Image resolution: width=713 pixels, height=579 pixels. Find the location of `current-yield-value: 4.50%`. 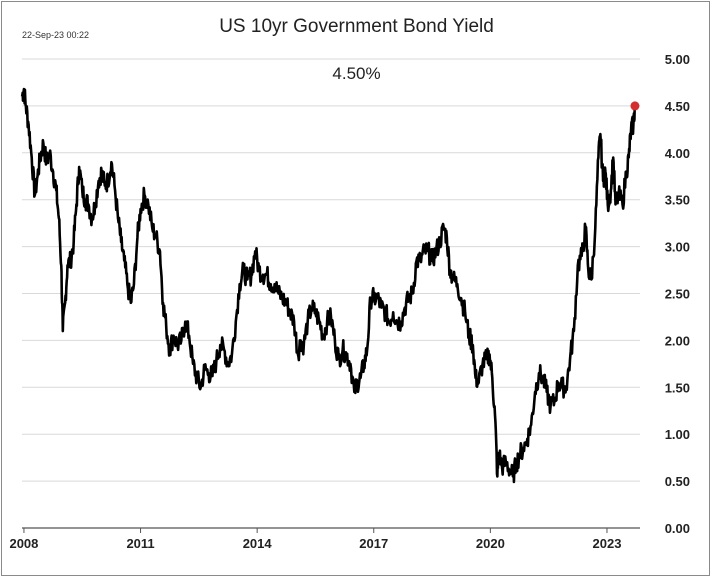

current-yield-value: 4.50% is located at coordinates (356, 73).